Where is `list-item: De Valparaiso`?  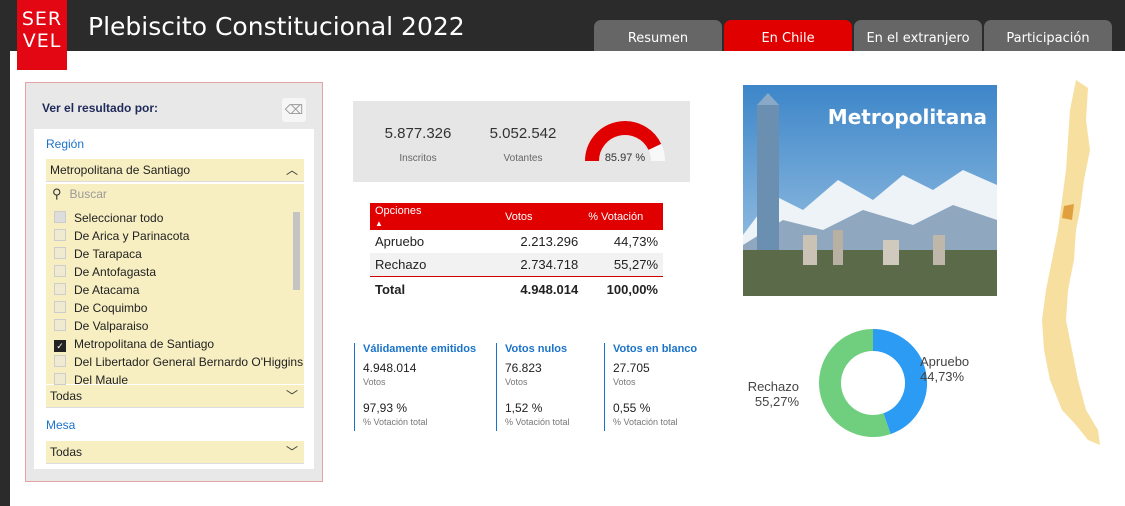 list-item: De Valparaiso is located at coordinates (101, 326).